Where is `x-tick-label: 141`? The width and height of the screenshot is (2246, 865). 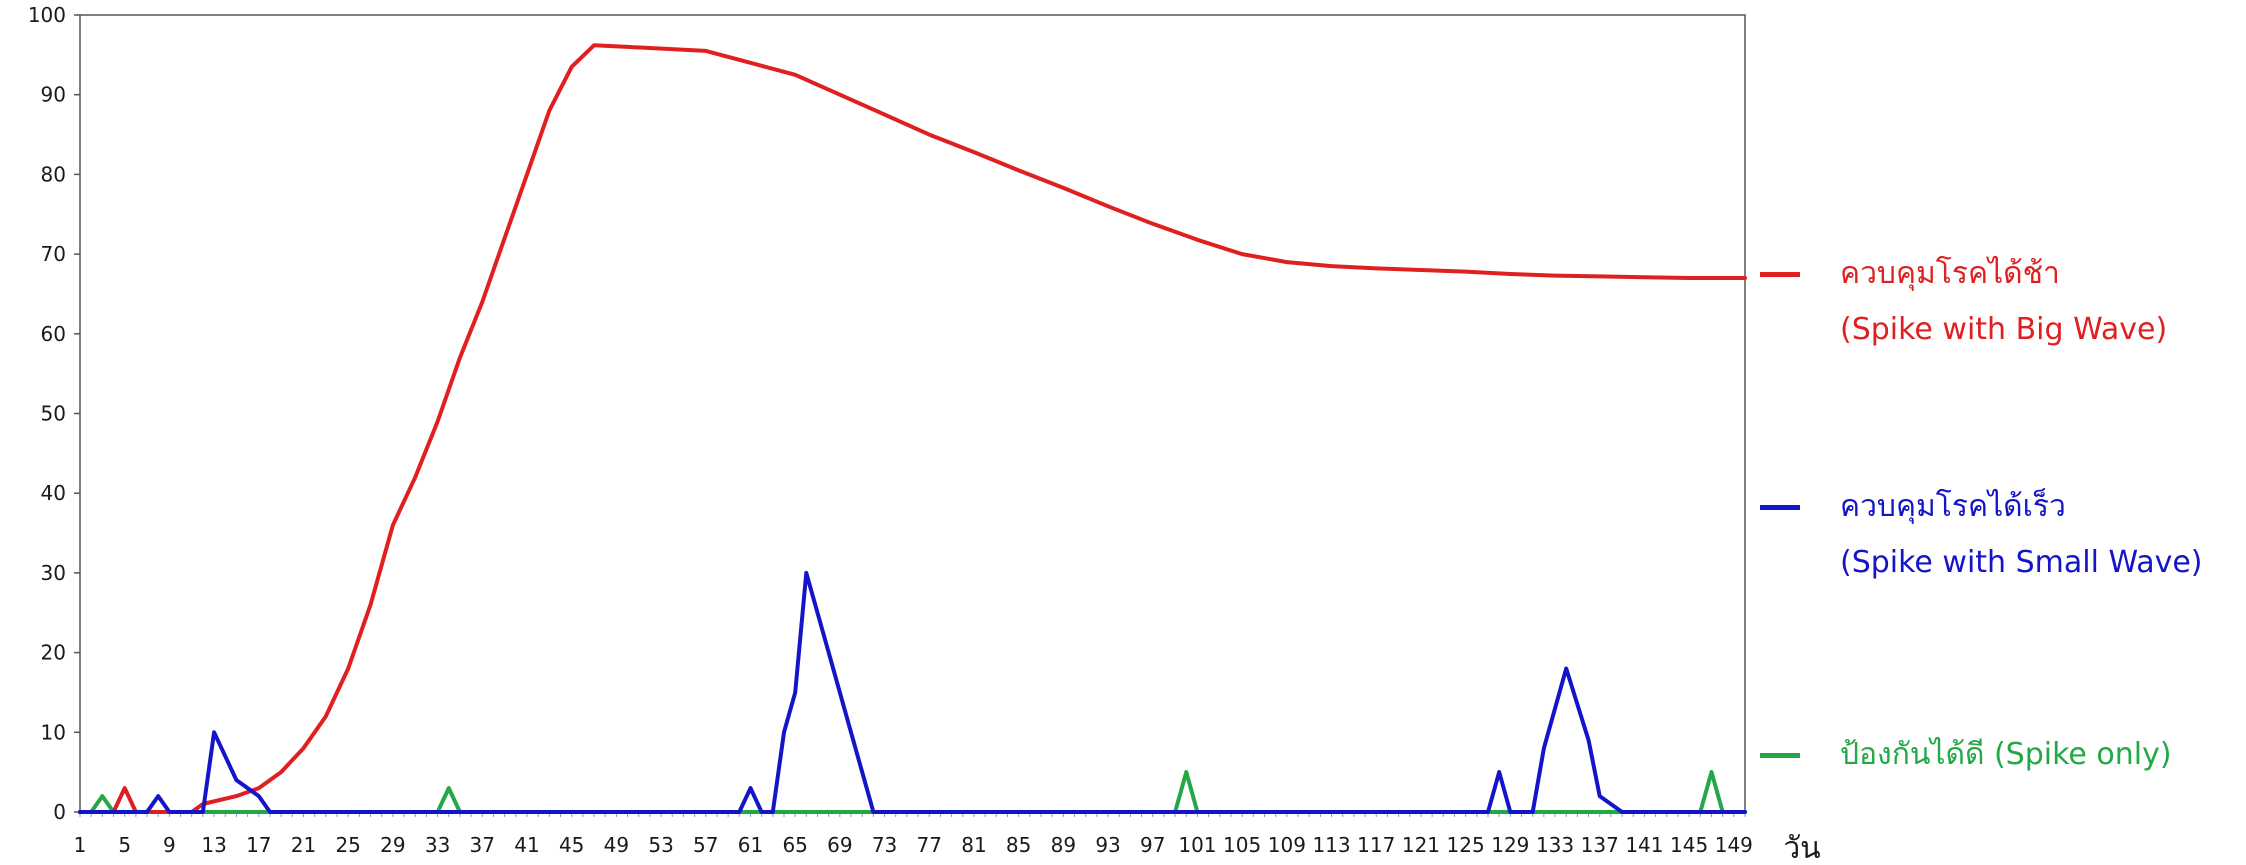
x-tick-label: 141 is located at coordinates (1644, 845).